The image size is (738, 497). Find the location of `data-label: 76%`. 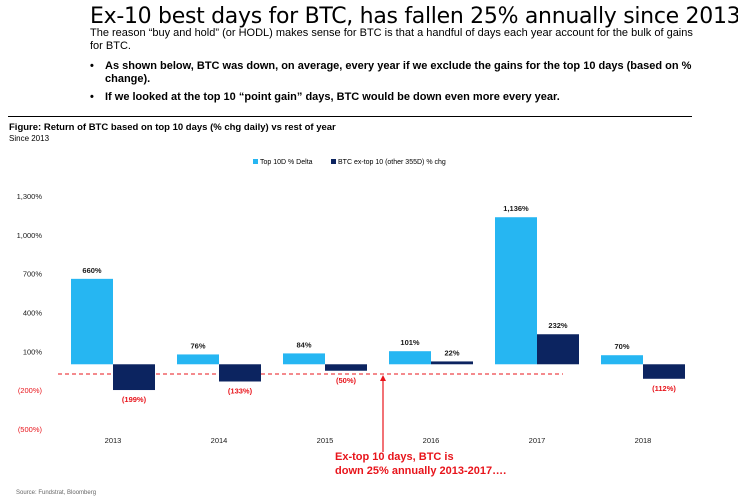

data-label: 76% is located at coordinates (197, 345).